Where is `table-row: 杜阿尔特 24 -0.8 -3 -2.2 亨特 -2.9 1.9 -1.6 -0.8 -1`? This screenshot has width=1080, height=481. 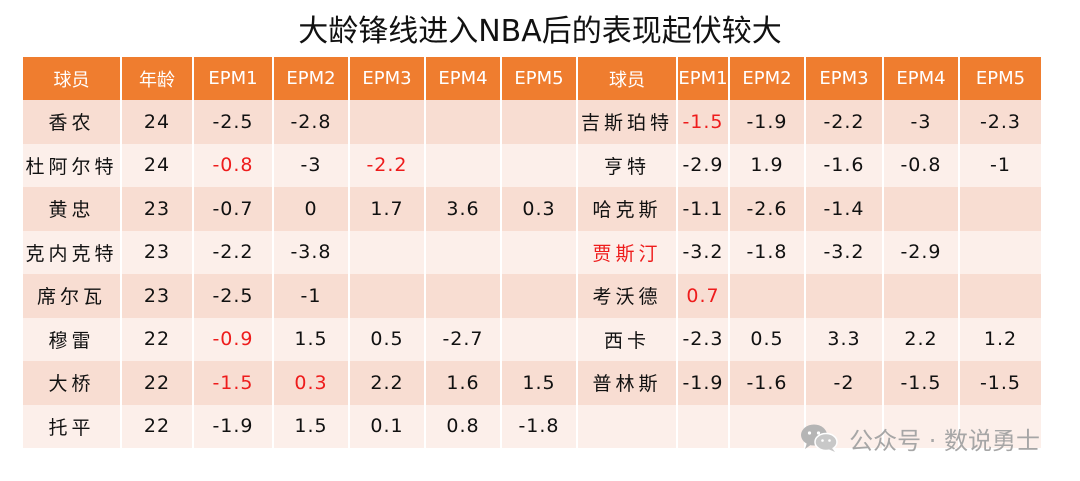 table-row: 杜阿尔特 24 -0.8 -3 -2.2 亨特 -2.9 1.9 -1.6 -0.8 -1 is located at coordinates (532, 165).